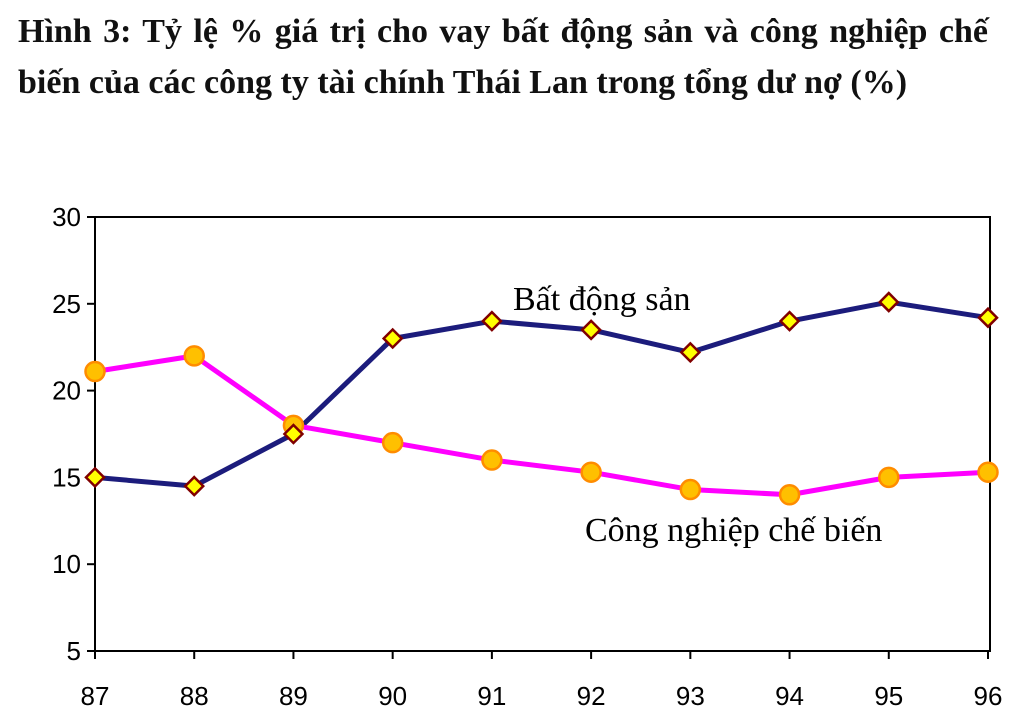 The height and width of the screenshot is (720, 1030). Describe the element at coordinates (591, 696) in the screenshot. I see `x-tick-label: 92` at that location.